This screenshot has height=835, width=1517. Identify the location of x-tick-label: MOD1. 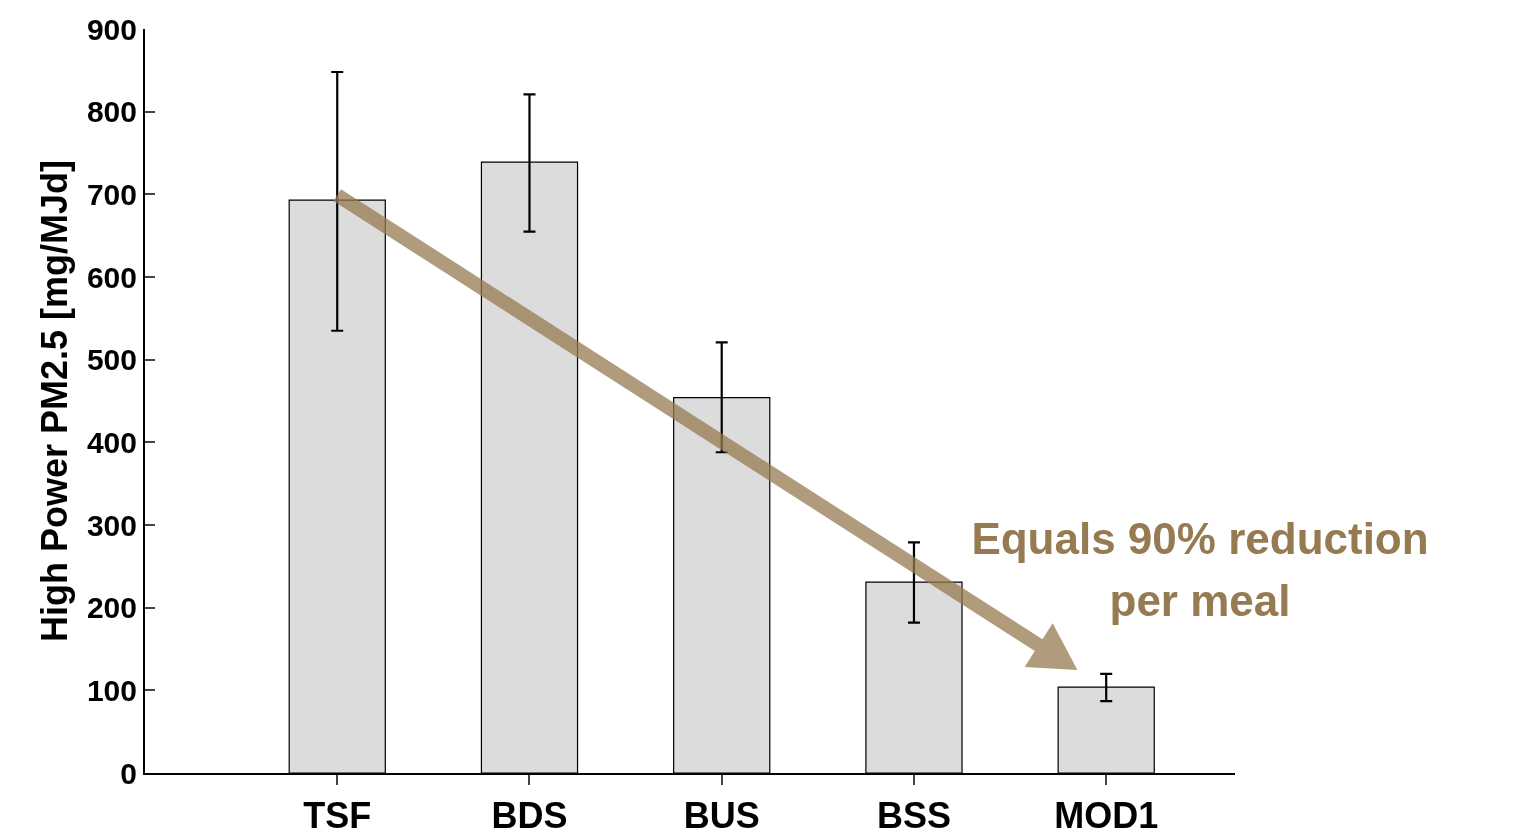
(1106, 815).